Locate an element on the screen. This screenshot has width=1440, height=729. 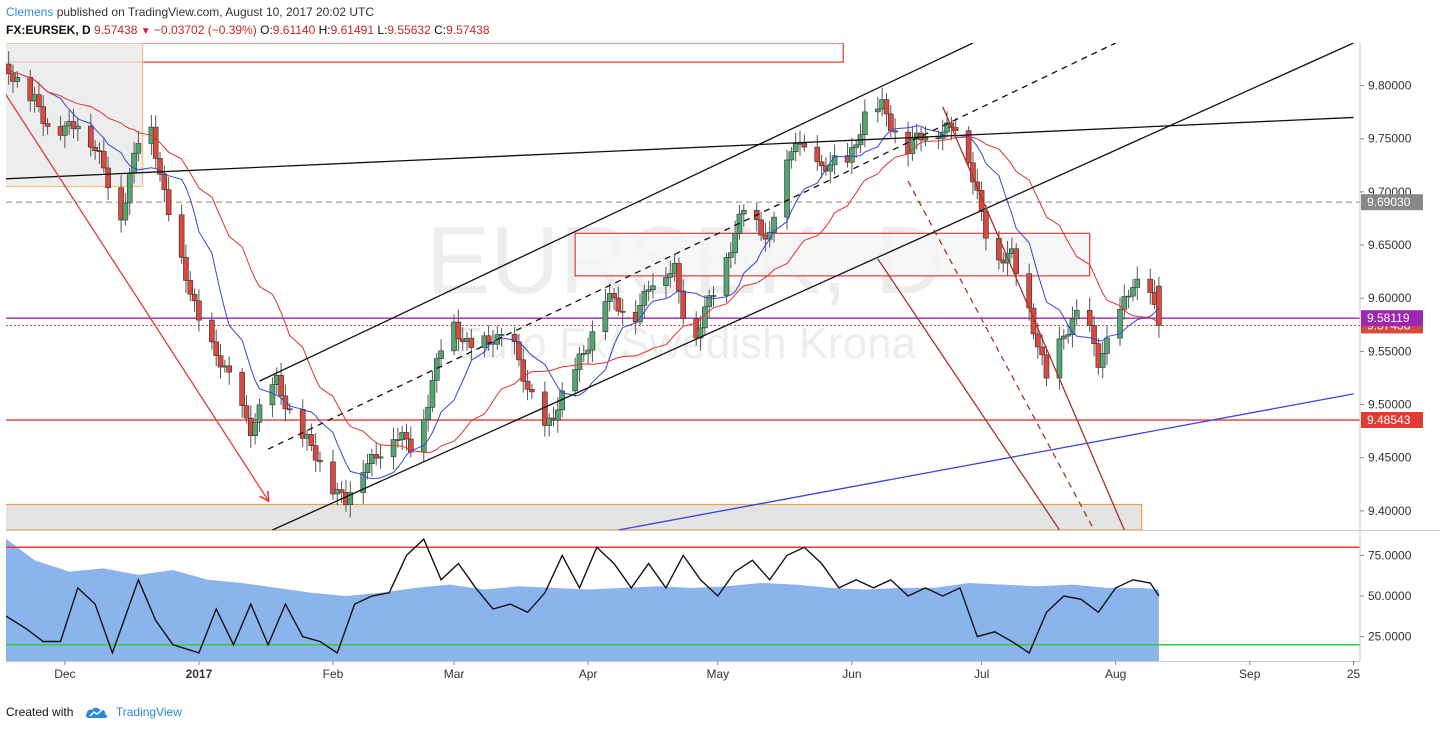
symbol-name: FX:EURSEK, D is located at coordinates (48, 30).